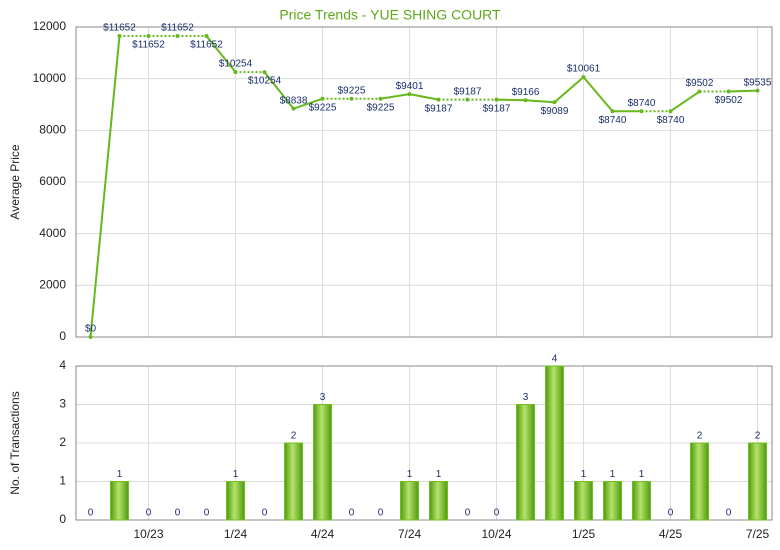  I want to click on y-tick-label: 4000, so click(52, 233).